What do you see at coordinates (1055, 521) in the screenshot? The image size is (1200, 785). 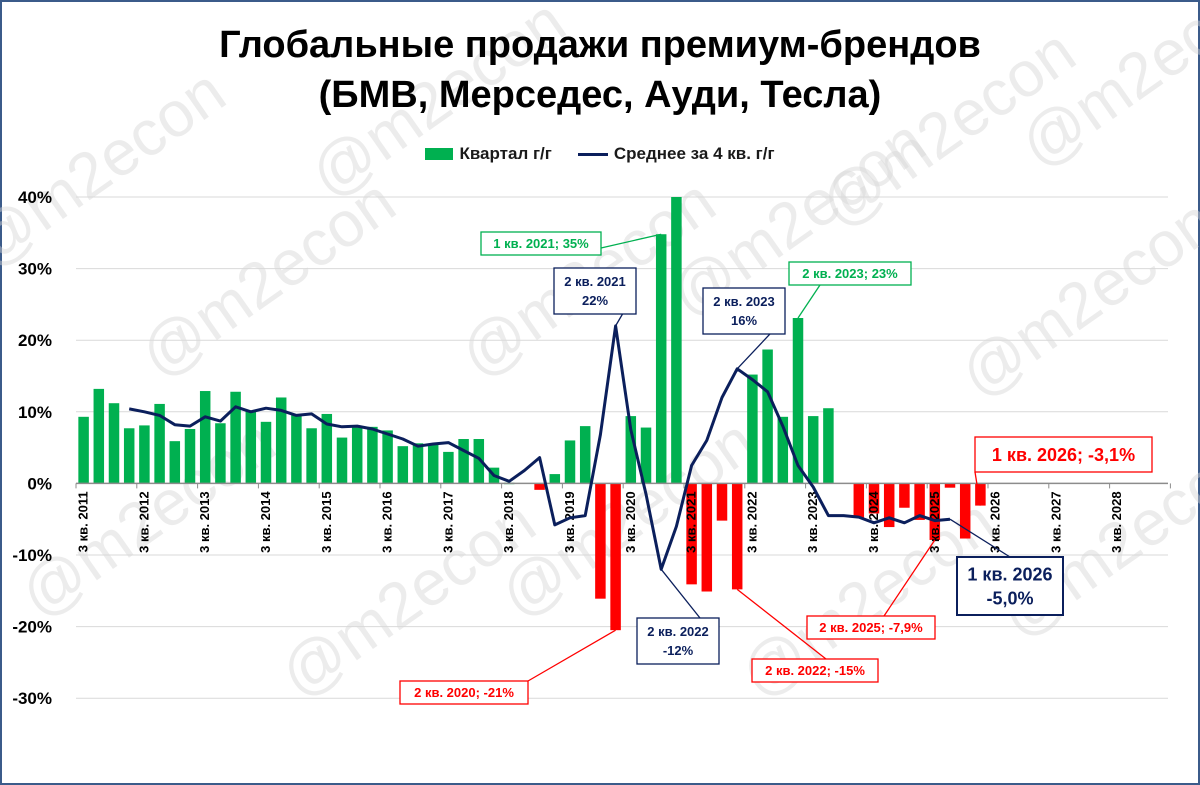 I see `x-tick-label: 3 кв. 2027` at bounding box center [1055, 521].